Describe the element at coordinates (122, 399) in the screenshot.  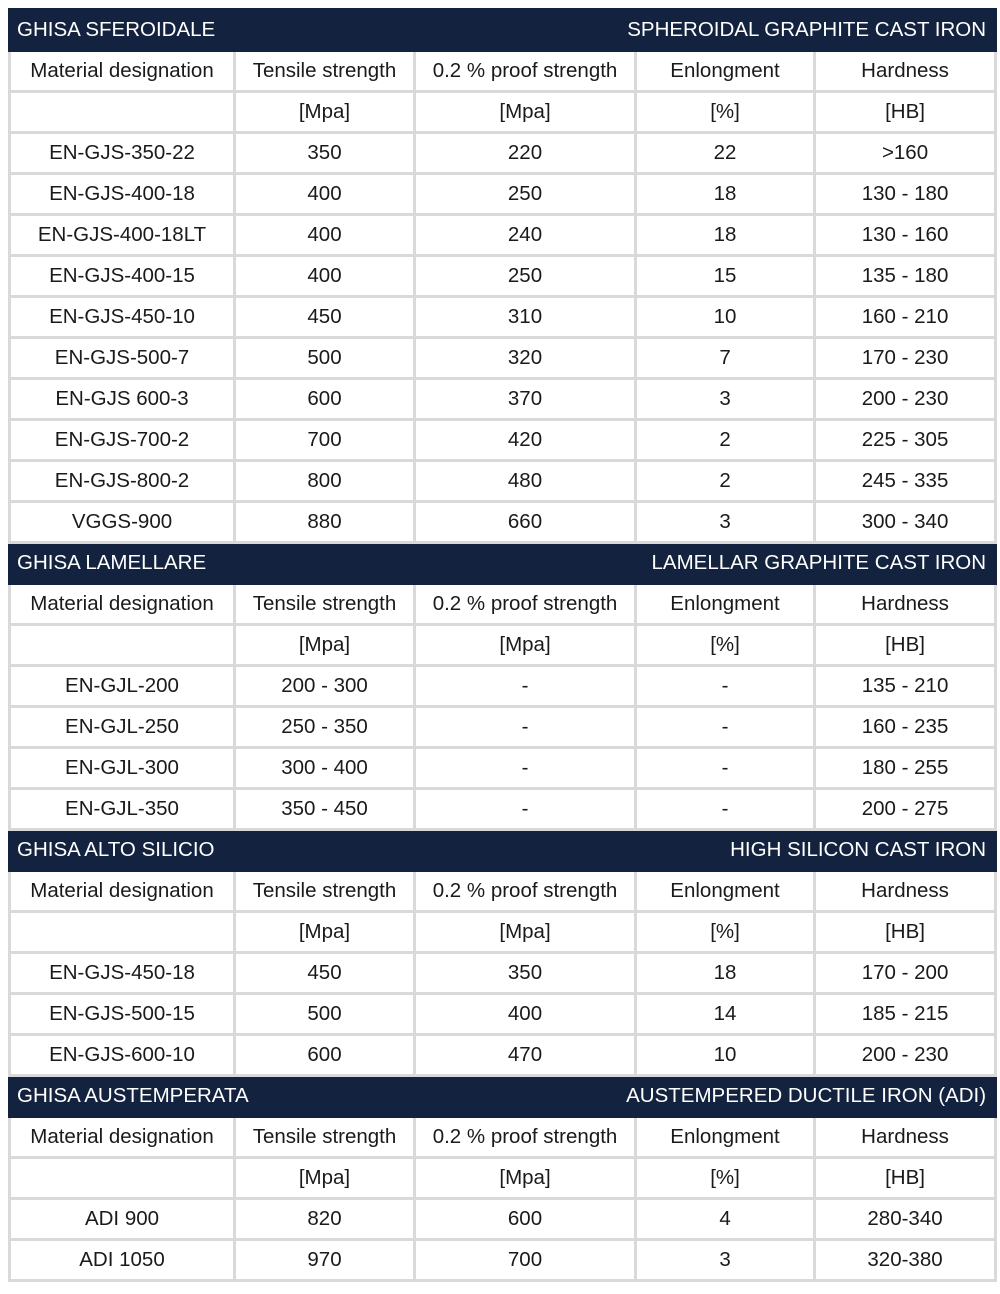
I see `cell-material-designation: EN-GJS 600-3` at that location.